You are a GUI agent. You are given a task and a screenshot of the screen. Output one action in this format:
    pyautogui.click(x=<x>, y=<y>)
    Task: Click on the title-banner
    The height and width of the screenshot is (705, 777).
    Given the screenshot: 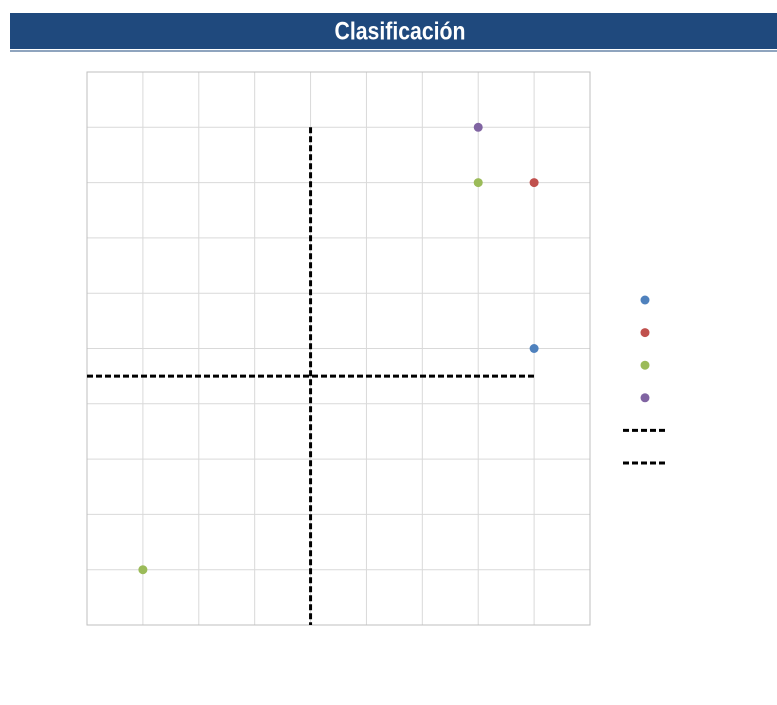 What is the action you would take?
    pyautogui.click(x=393, y=31)
    